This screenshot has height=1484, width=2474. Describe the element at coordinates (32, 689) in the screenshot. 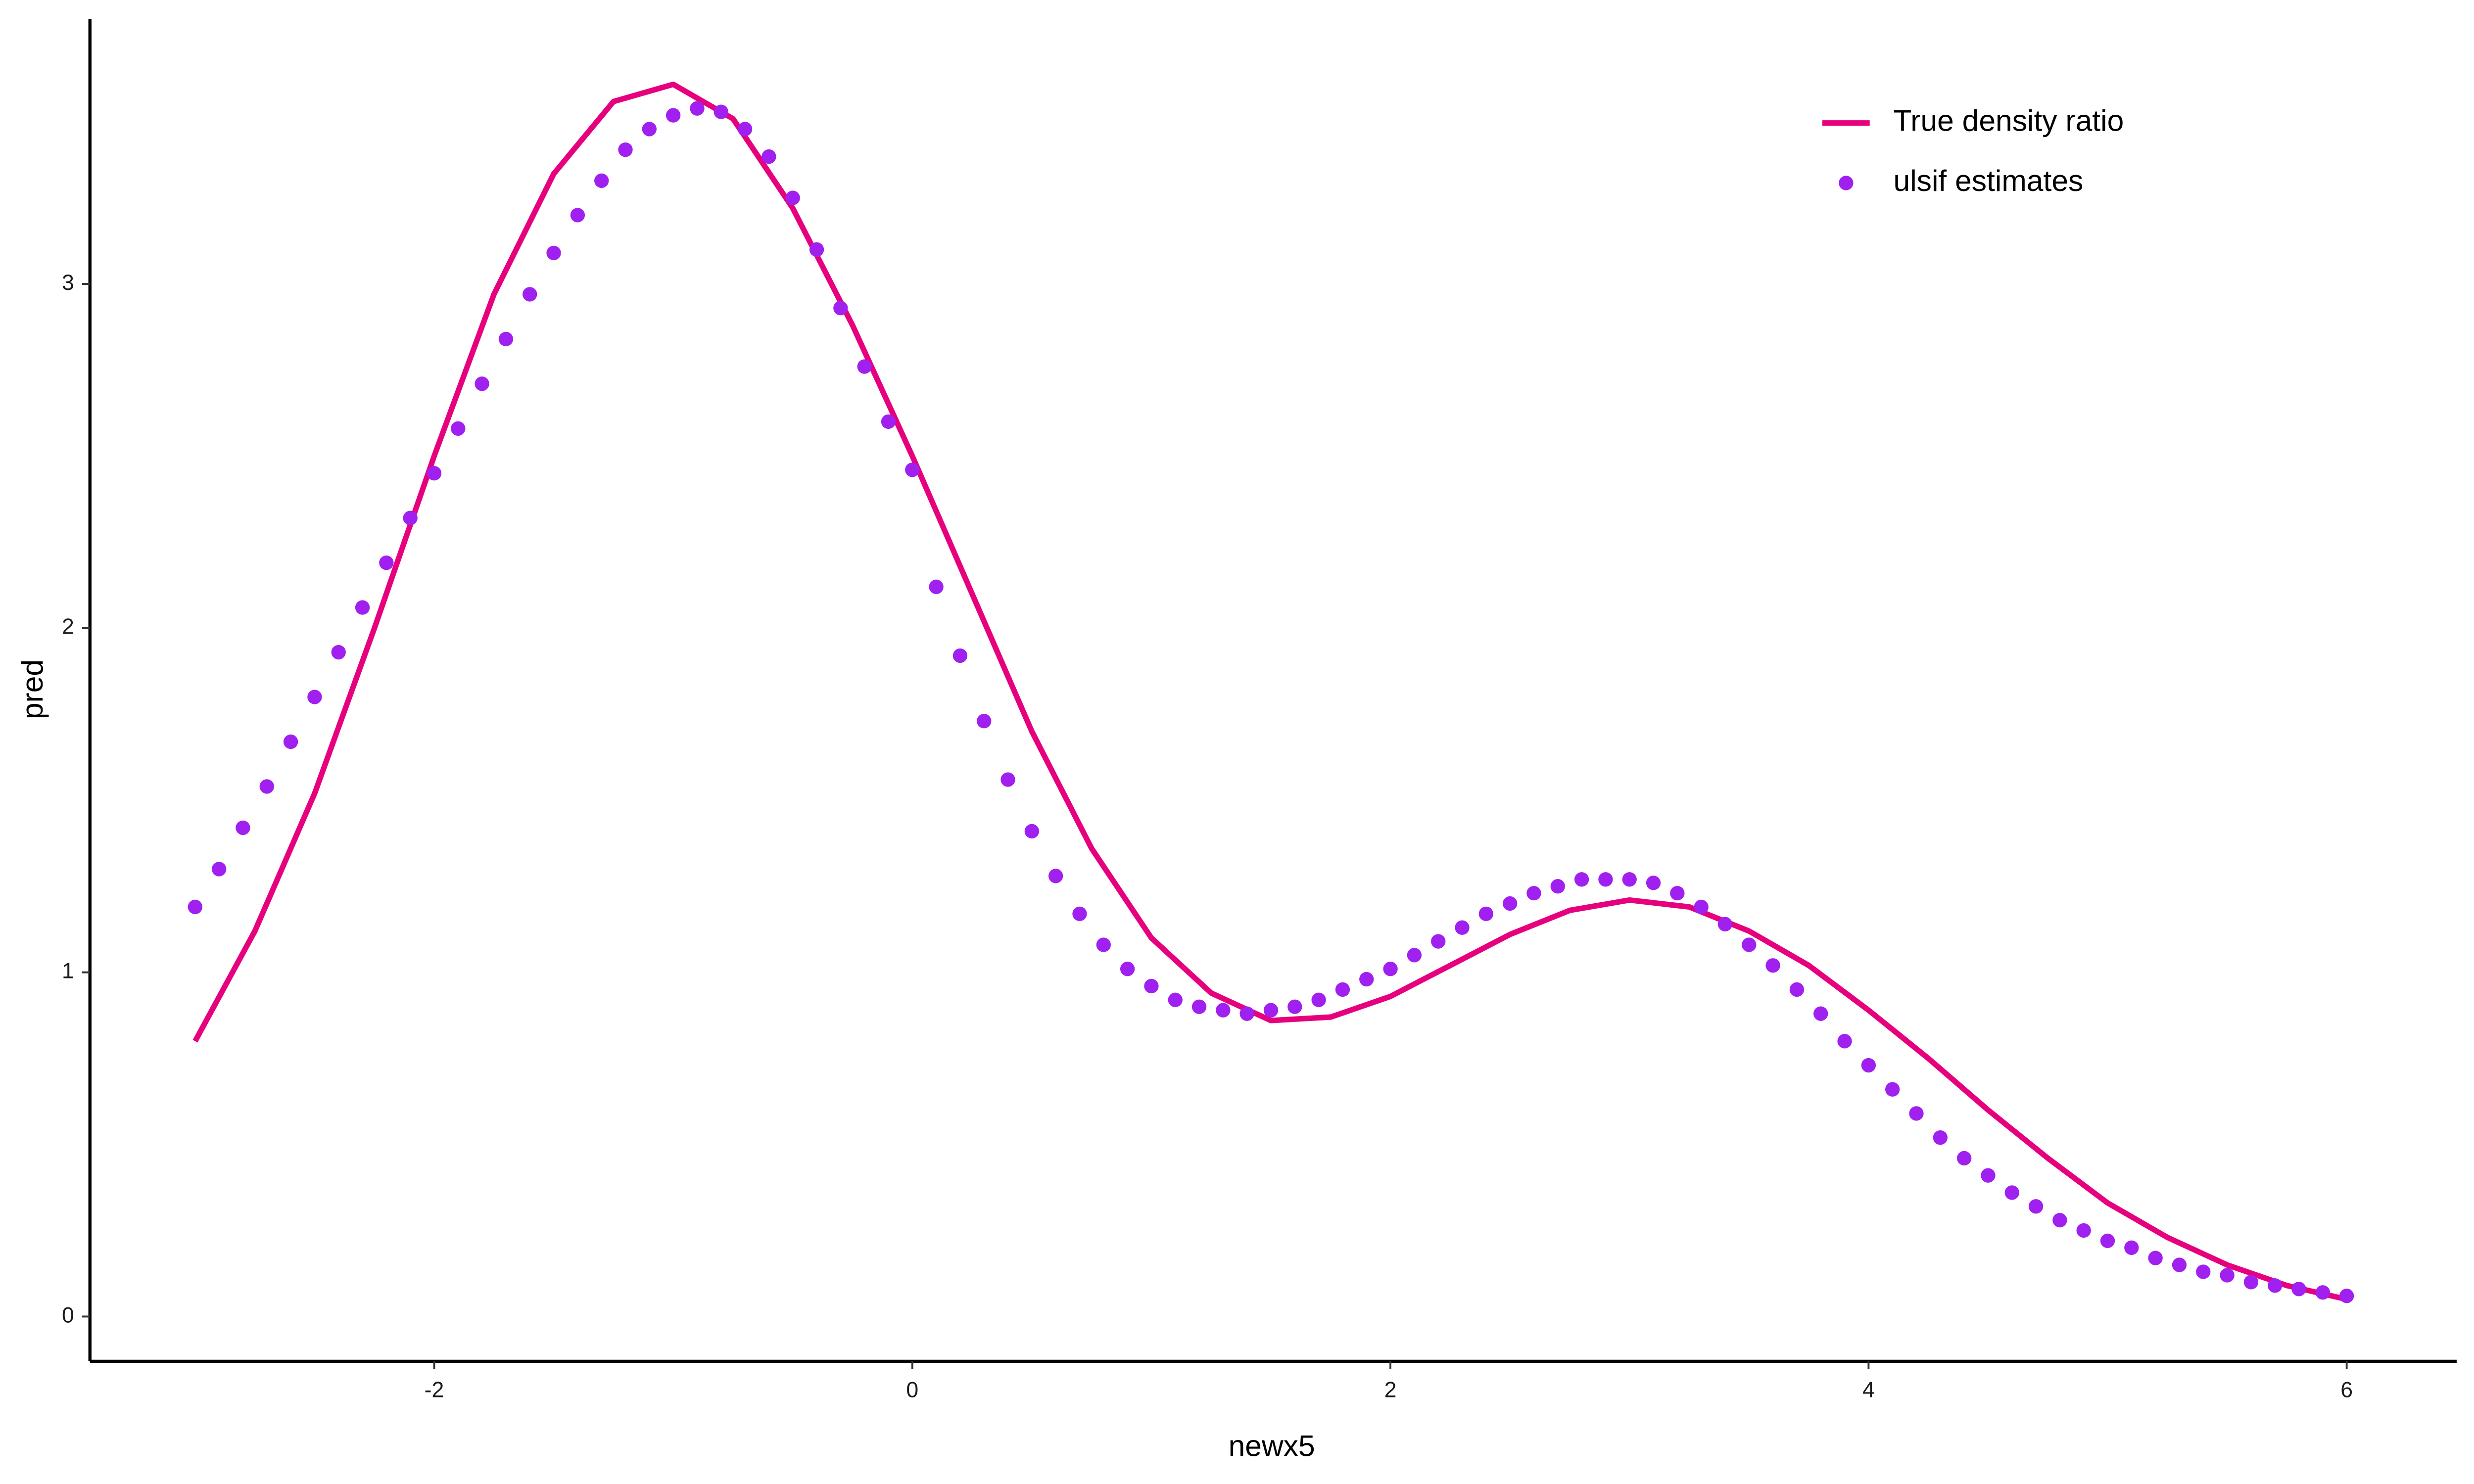

I see `y-axis-title: pred` at that location.